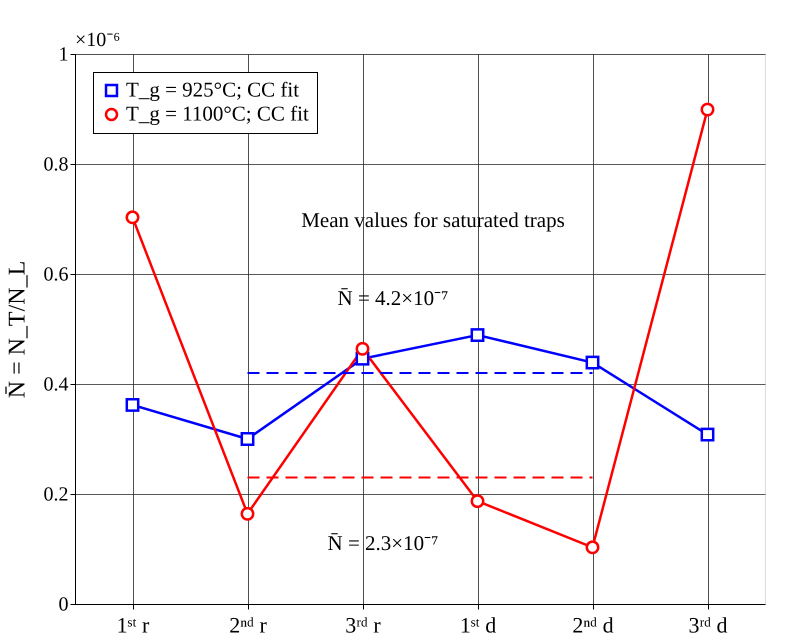  What do you see at coordinates (97, 40) in the screenshot?
I see `text: ×10⁻⁶` at bounding box center [97, 40].